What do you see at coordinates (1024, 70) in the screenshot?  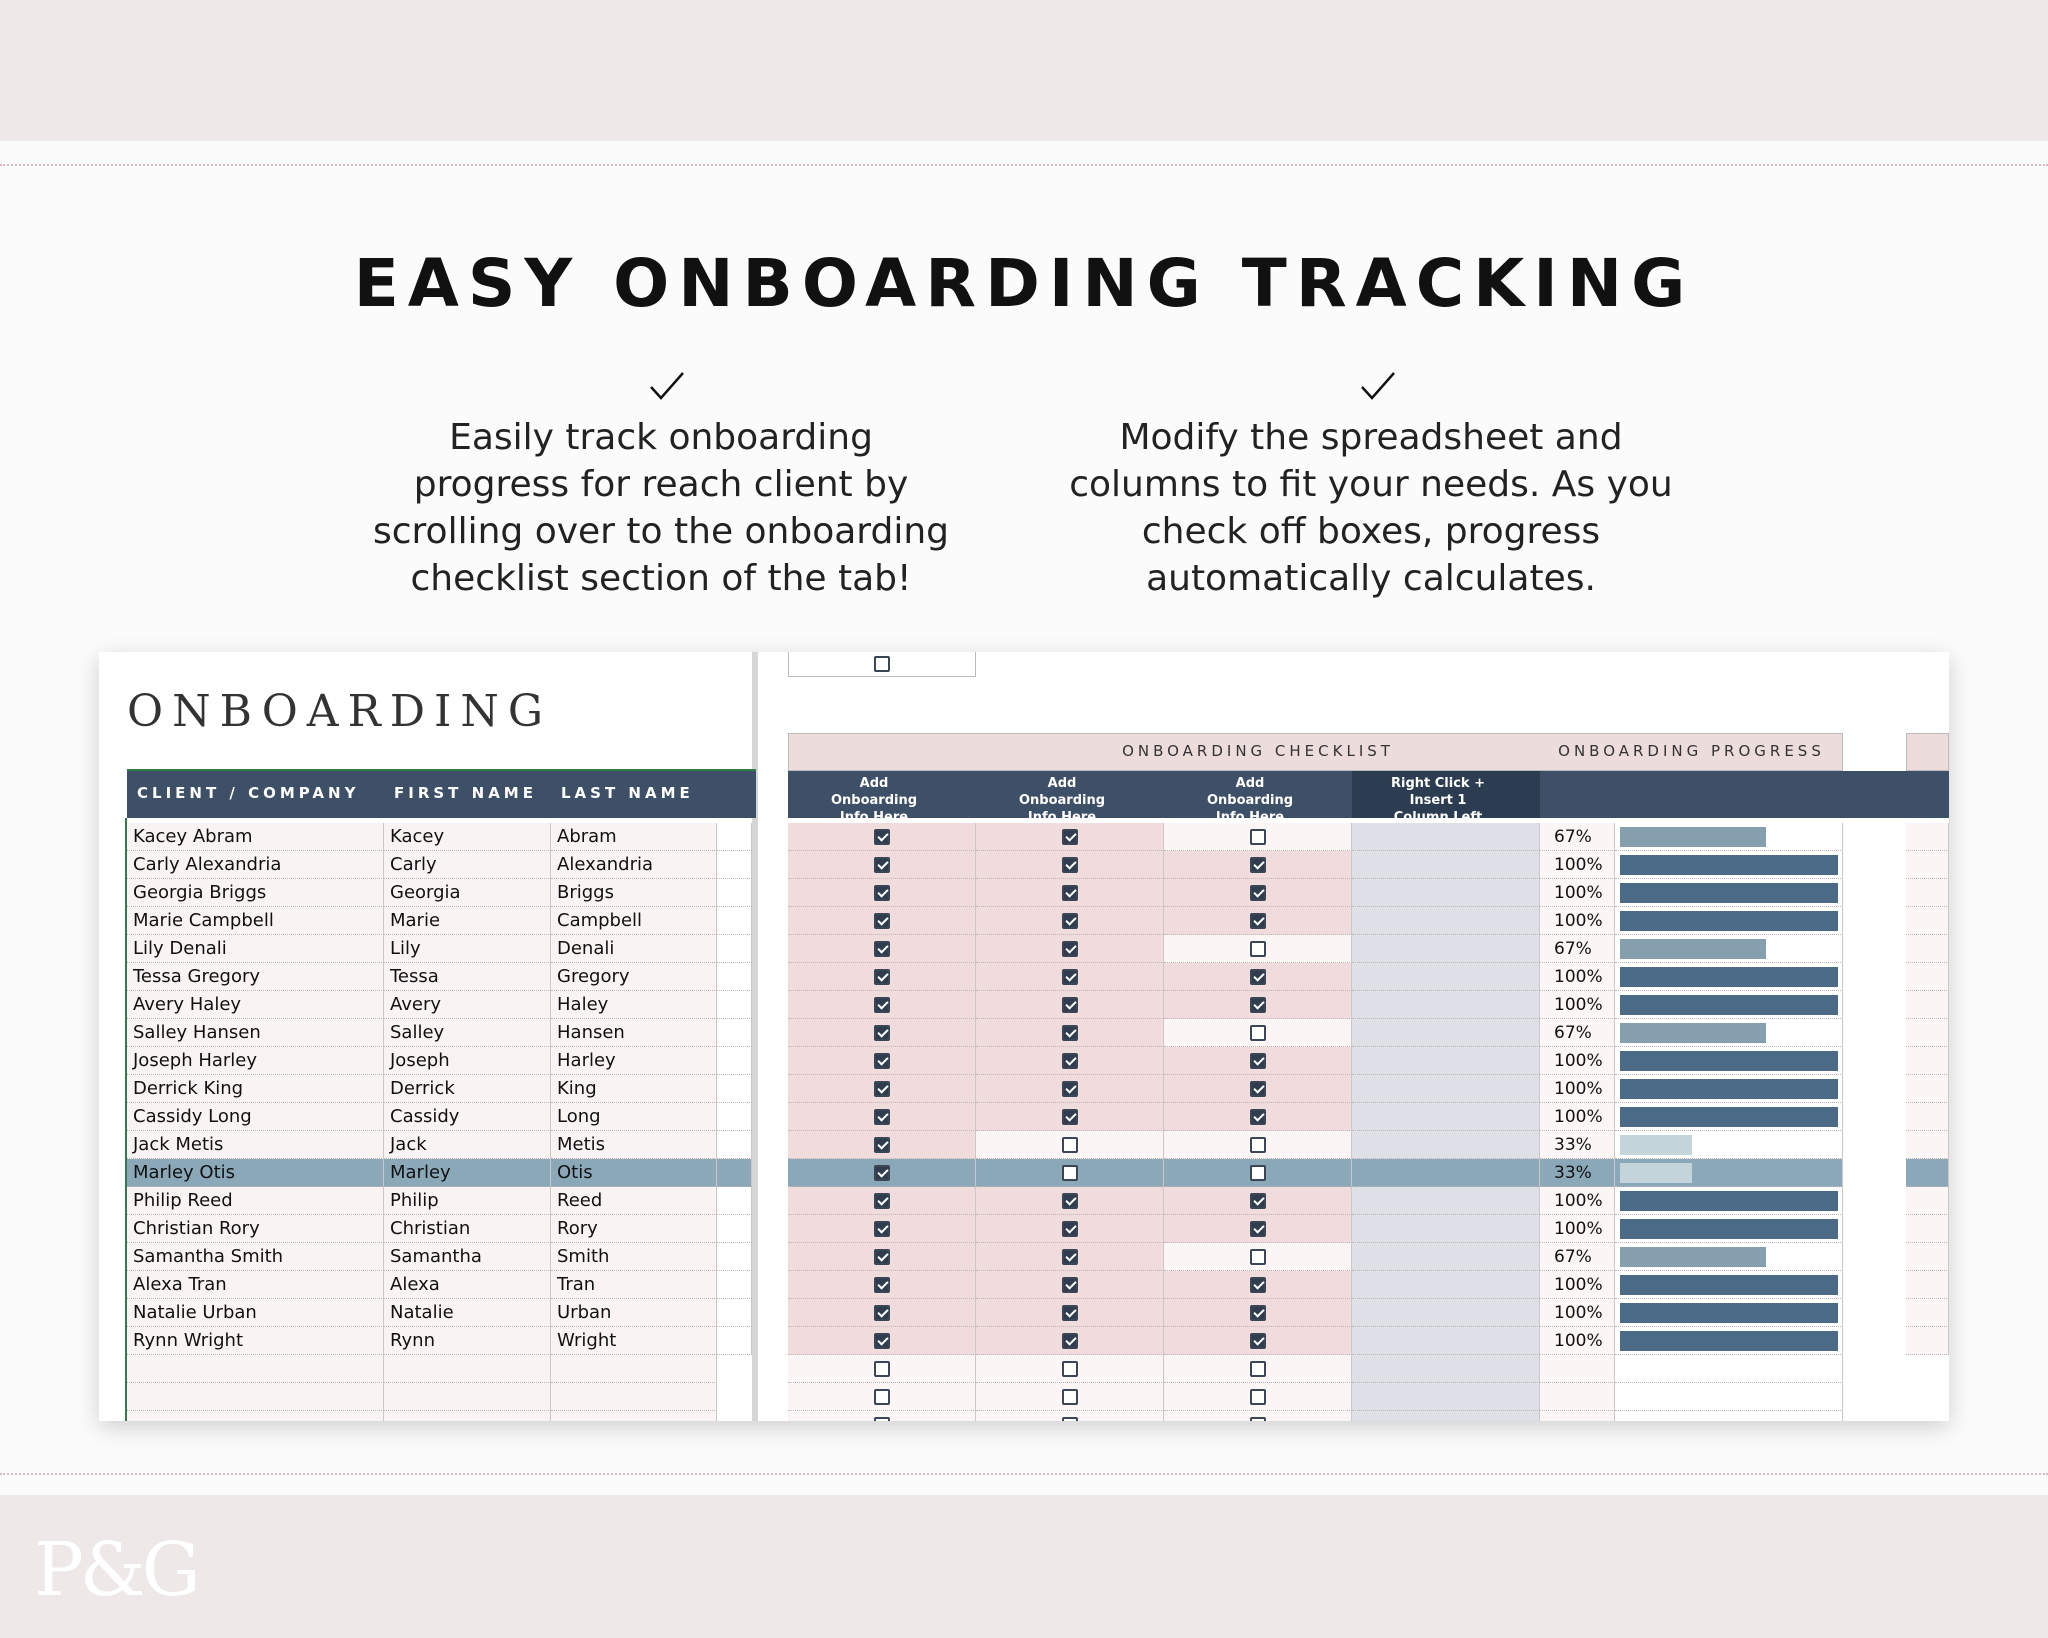 I see `top-band` at bounding box center [1024, 70].